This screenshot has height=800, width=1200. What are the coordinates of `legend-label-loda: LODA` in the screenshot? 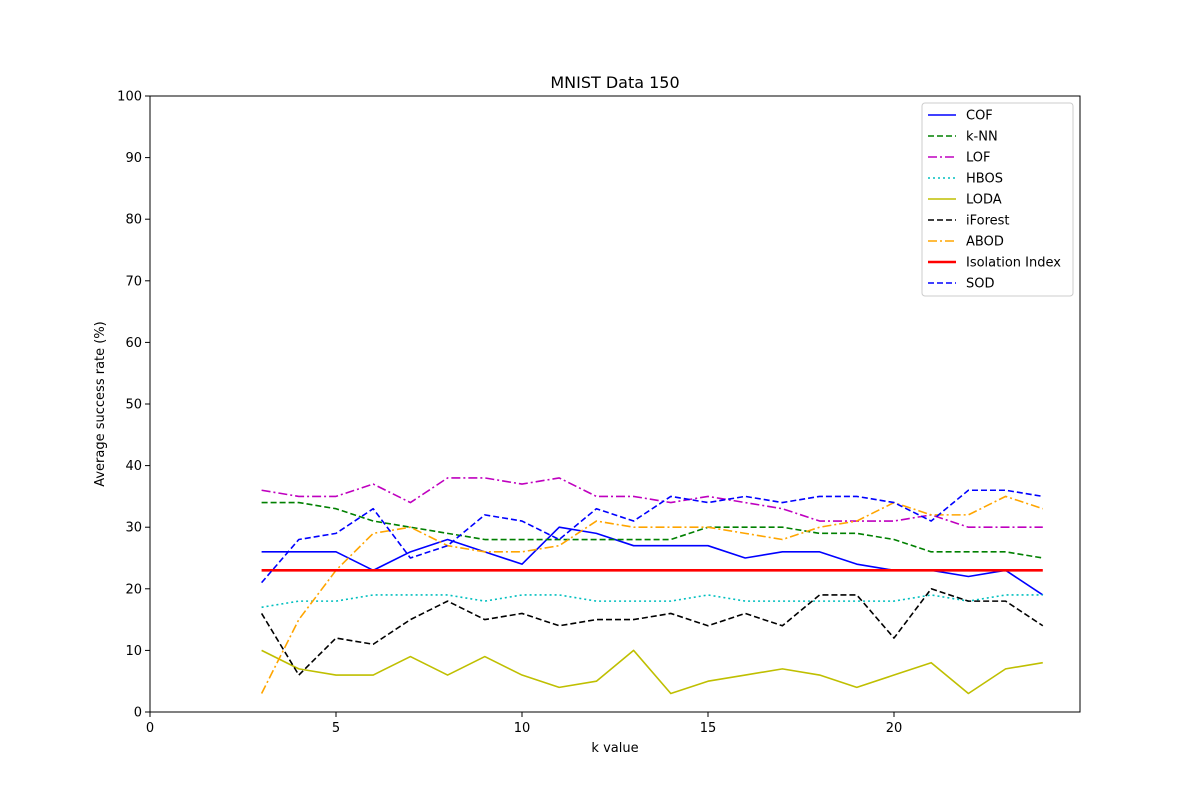 It's located at (984, 200).